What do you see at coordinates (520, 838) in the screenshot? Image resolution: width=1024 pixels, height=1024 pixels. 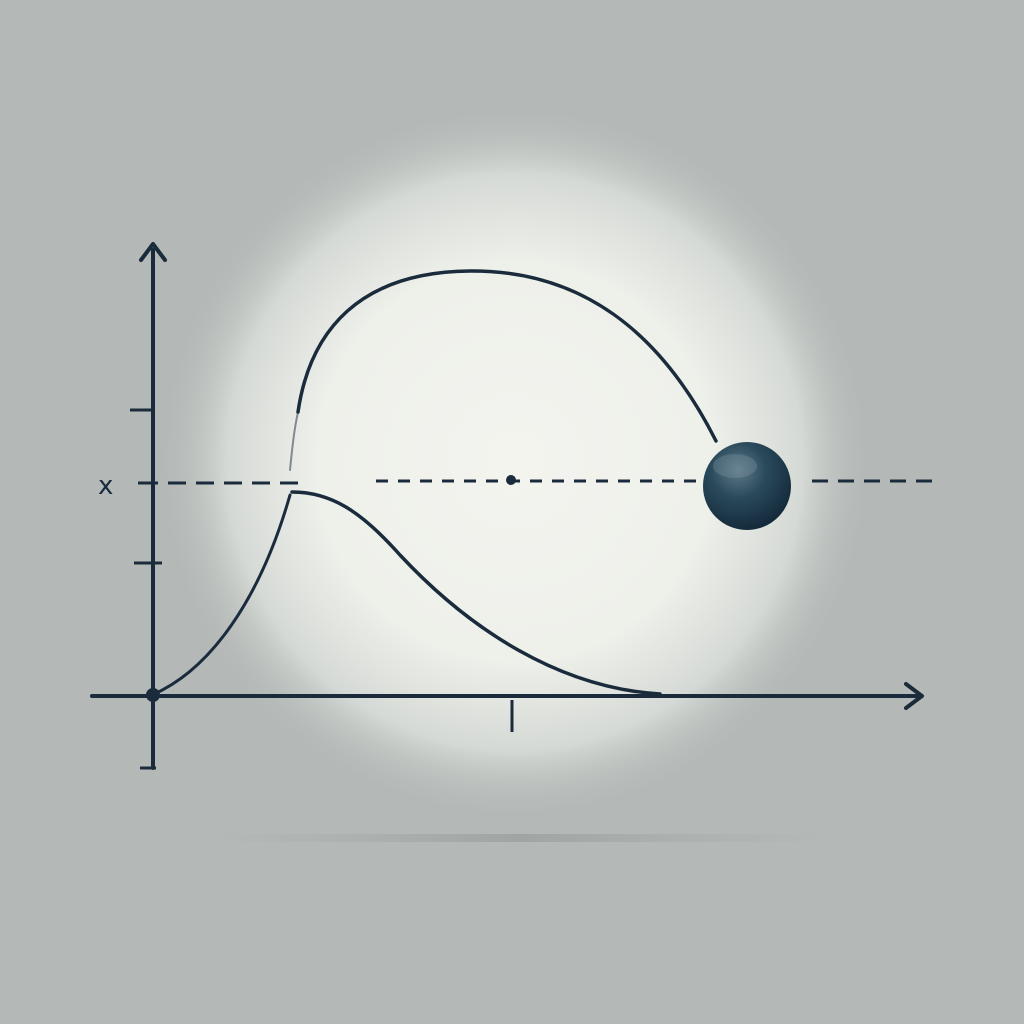 I see `ground-shadow` at bounding box center [520, 838].